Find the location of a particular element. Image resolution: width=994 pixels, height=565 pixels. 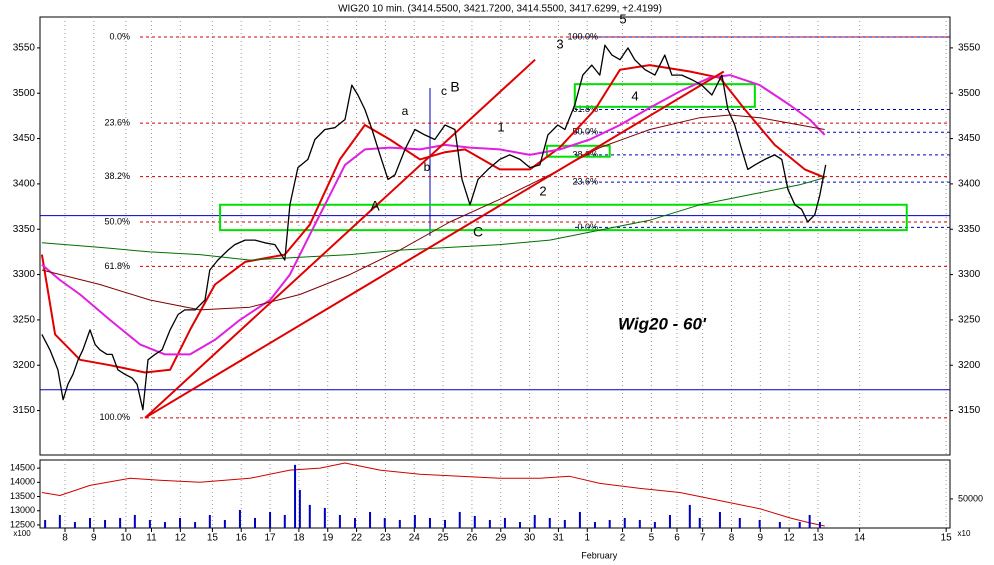

fib-label: 50.0% is located at coordinates (117, 221).